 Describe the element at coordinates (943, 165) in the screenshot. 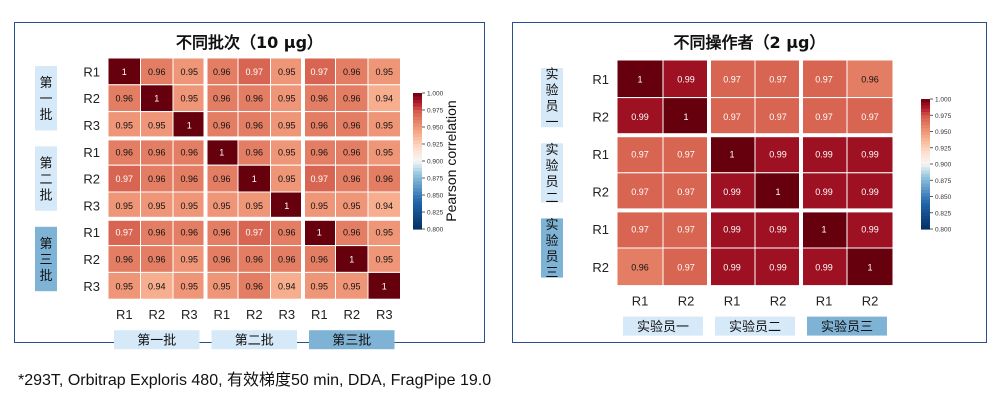

I see `colorbar-tick-label: 0.900` at that location.